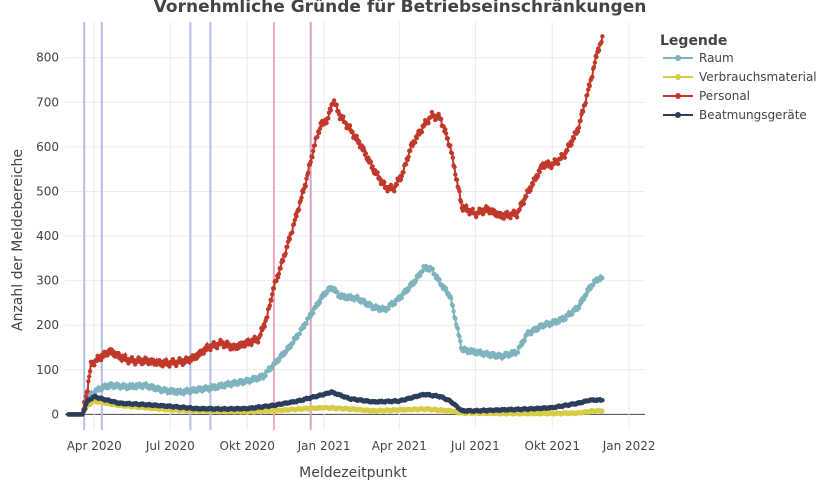 Image resolution: width=830 pixels, height=480 pixels. What do you see at coordinates (94, 446) in the screenshot?
I see `x-tick-label: Apr 2020` at bounding box center [94, 446].